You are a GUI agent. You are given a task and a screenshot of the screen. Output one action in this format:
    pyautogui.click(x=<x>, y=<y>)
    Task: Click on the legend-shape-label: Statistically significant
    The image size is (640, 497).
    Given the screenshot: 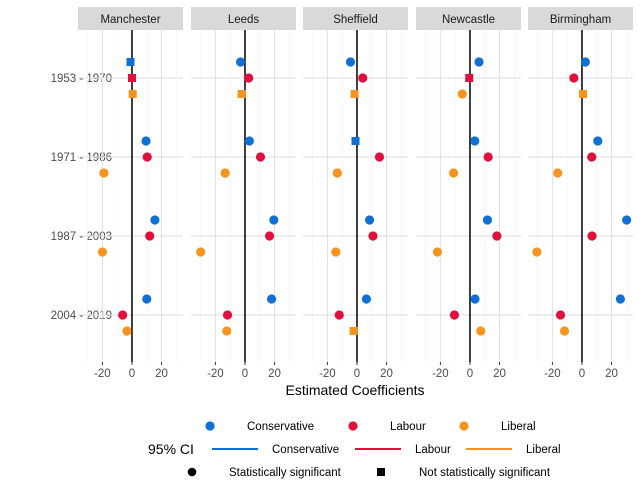 What is the action you would take?
    pyautogui.click(x=285, y=473)
    